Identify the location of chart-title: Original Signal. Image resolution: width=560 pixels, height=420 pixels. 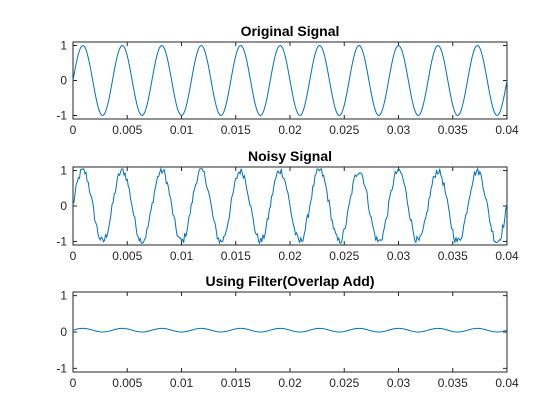
(290, 31).